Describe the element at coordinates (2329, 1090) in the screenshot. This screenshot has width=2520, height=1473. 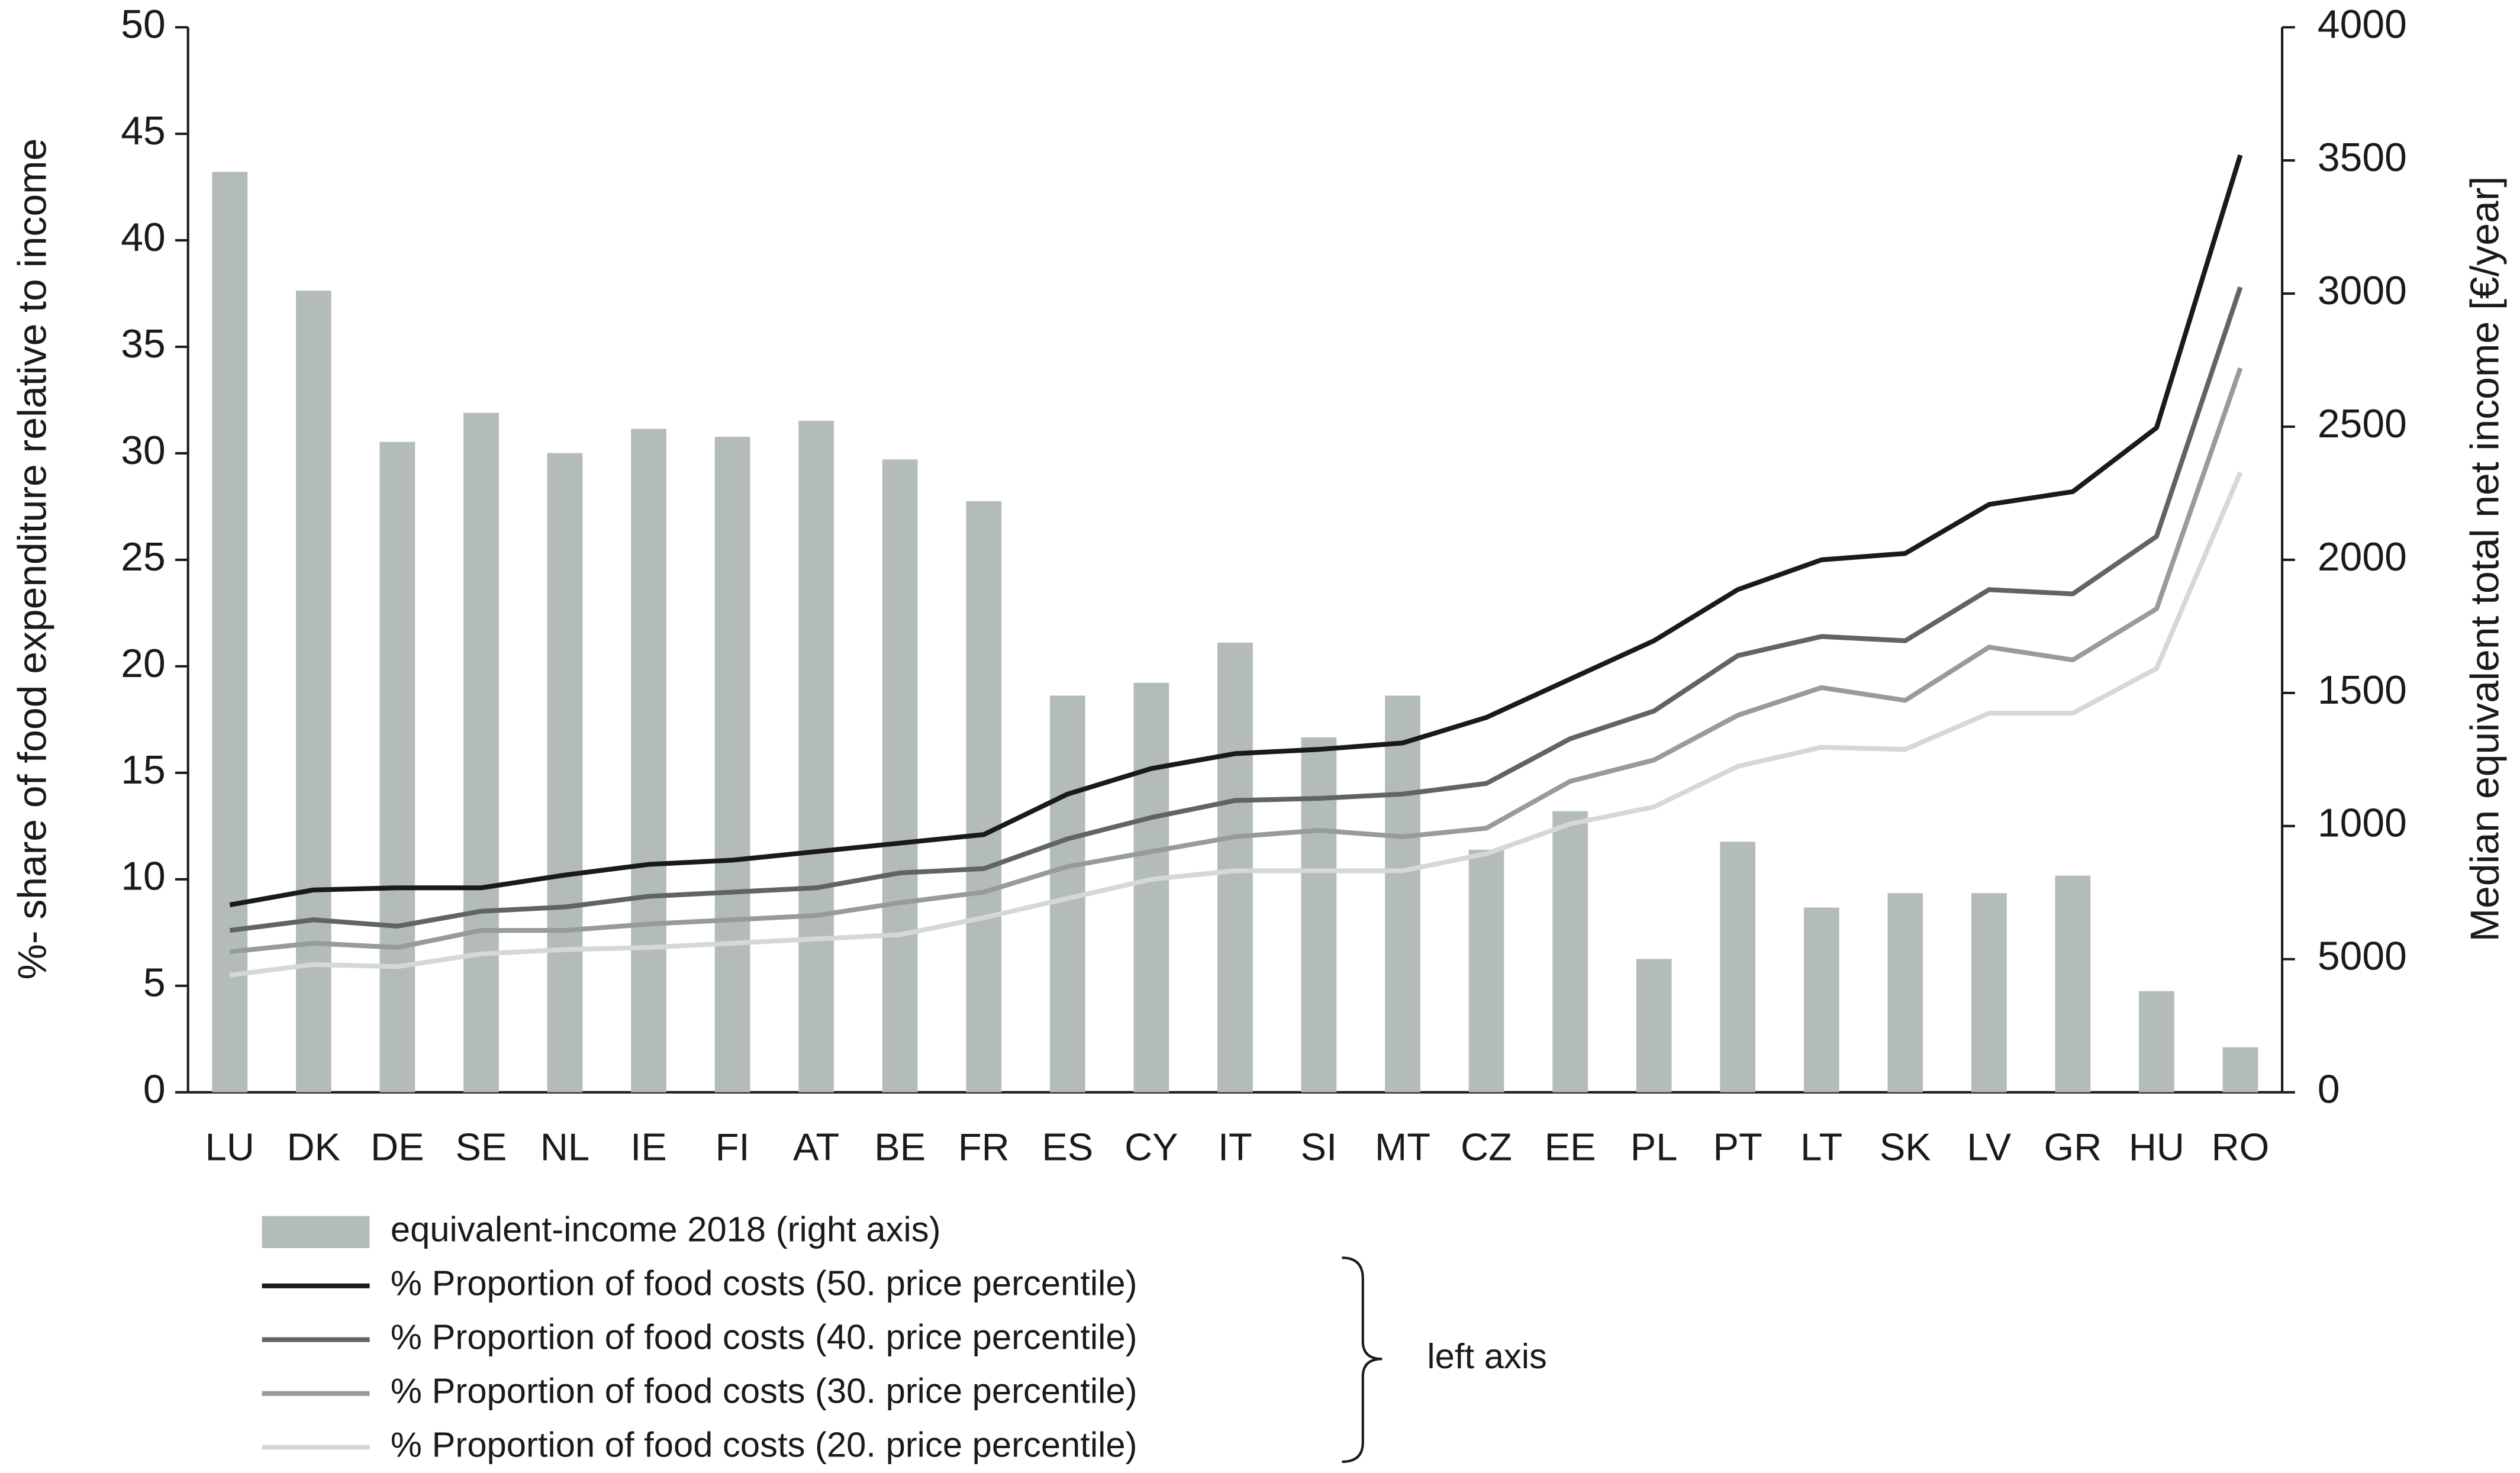
I see `y2-tick-label: 0` at that location.